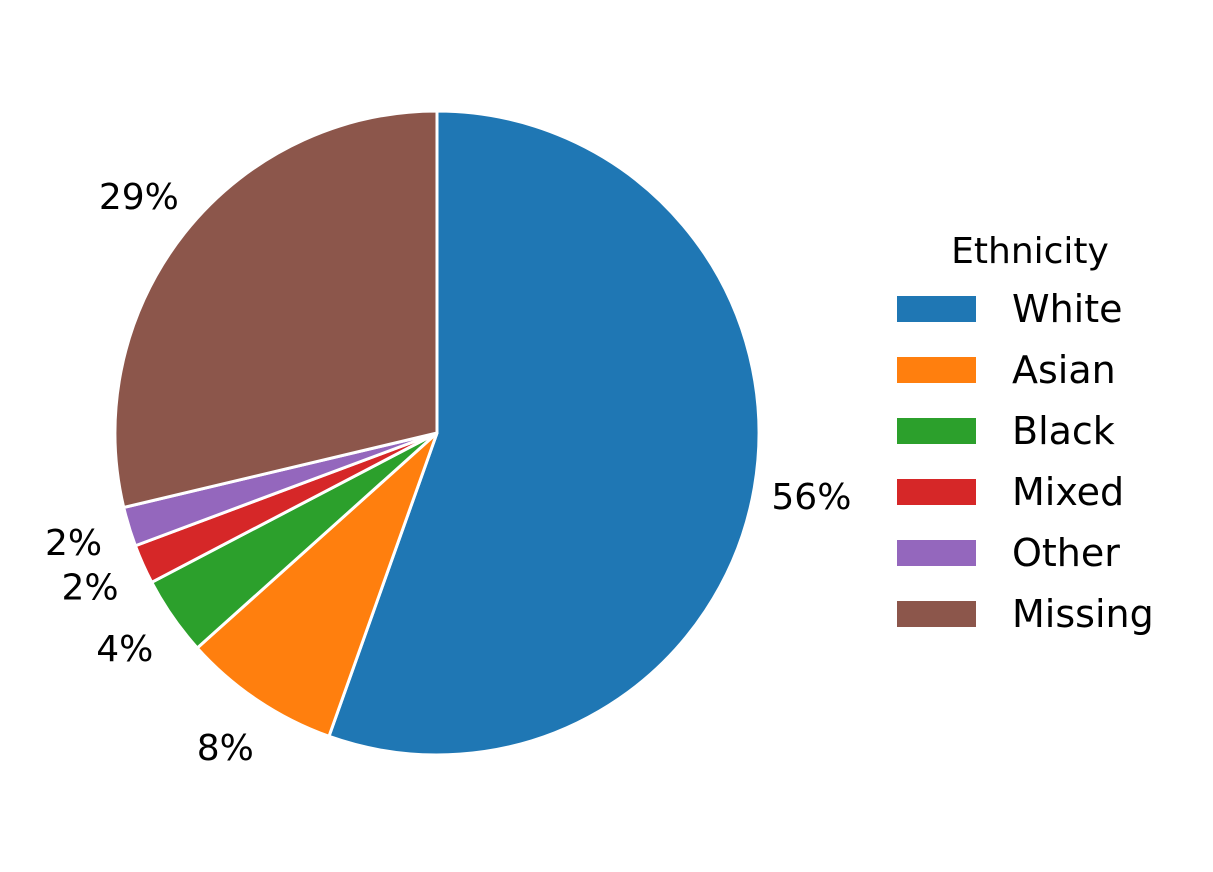  What do you see at coordinates (139, 197) in the screenshot?
I see `percent-label-missing: 29%` at bounding box center [139, 197].